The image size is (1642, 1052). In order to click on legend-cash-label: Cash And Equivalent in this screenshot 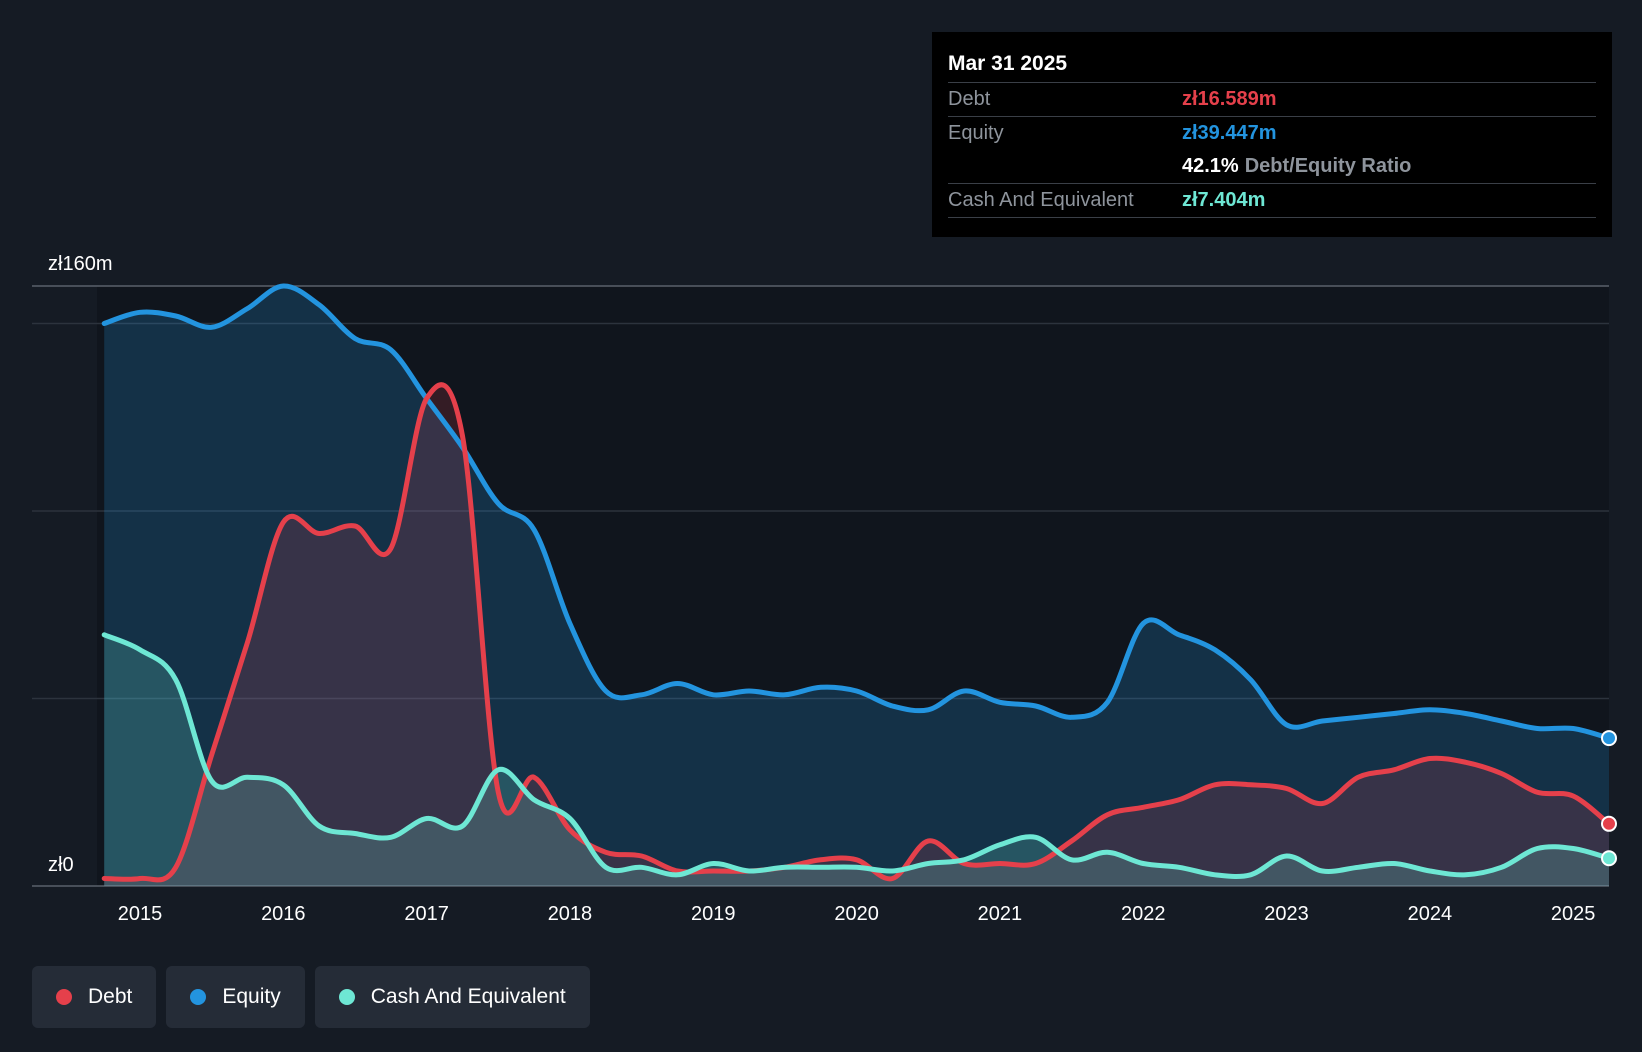, I will do `click(468, 996)`.